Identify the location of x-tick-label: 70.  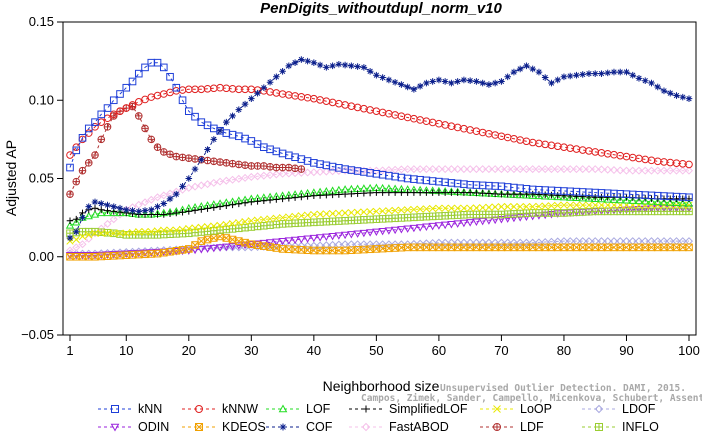
(501, 350).